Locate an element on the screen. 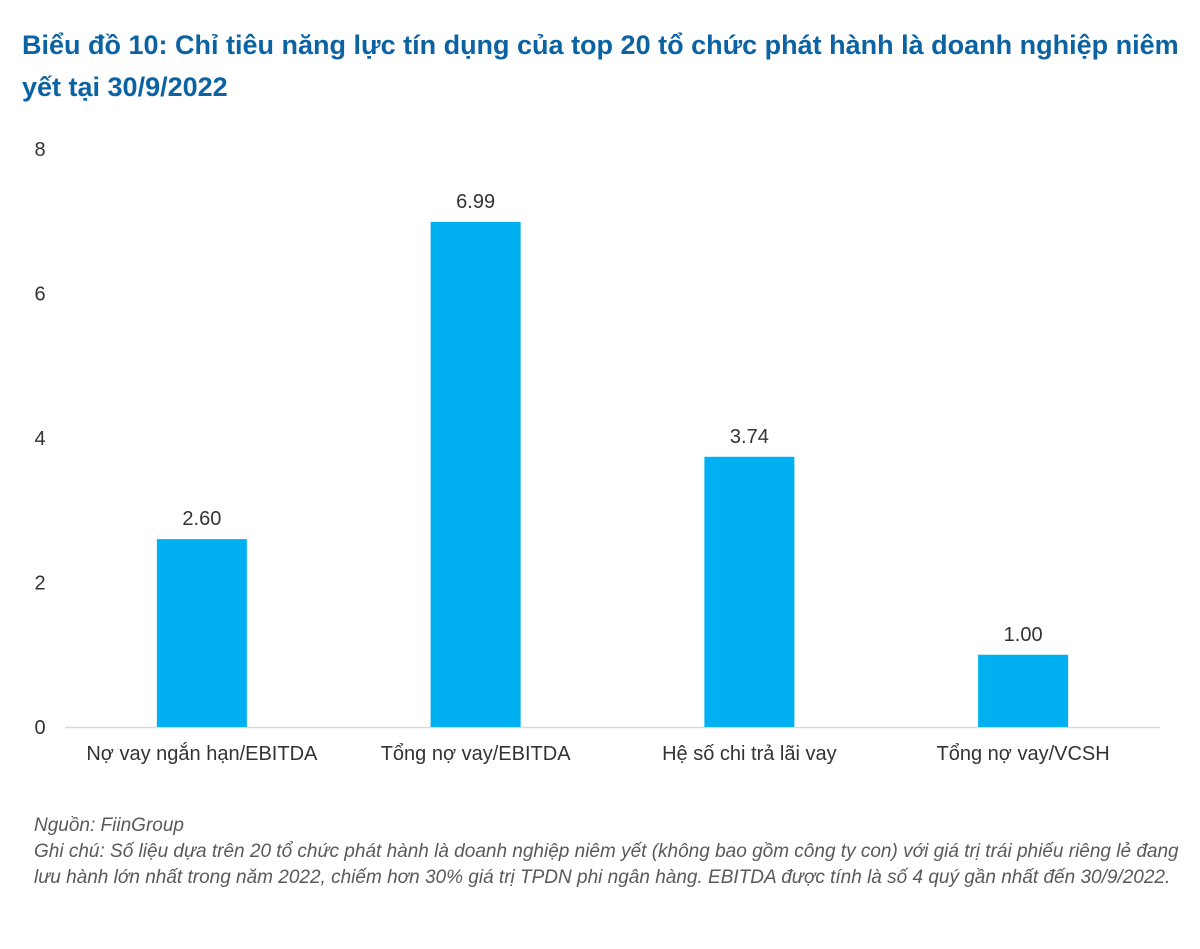  source-note: Nguồn: FiinGroup is located at coordinates (109, 825).